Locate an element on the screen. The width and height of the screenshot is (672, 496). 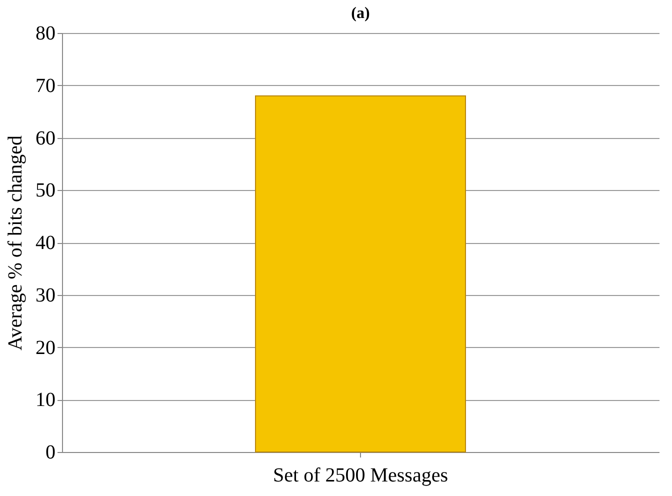
y-tick-label: 80 is located at coordinates (46, 33).